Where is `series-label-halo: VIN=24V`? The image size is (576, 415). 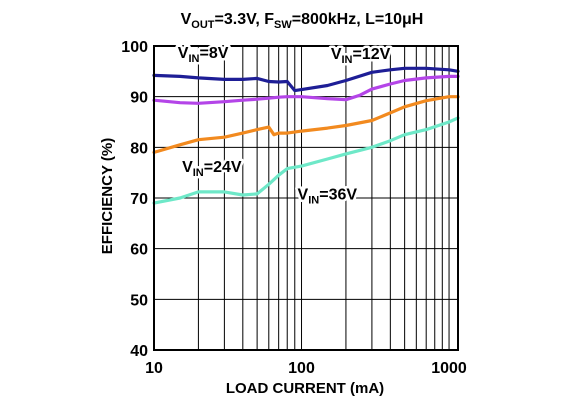
series-label-halo: VIN=24V is located at coordinates (212, 169).